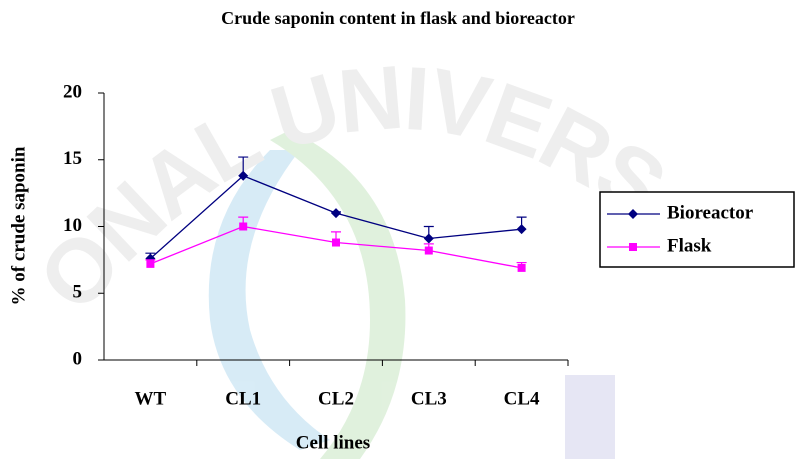 Image resolution: width=795 pixels, height=459 pixels. Describe the element at coordinates (697, 229) in the screenshot. I see `legend-box` at that location.